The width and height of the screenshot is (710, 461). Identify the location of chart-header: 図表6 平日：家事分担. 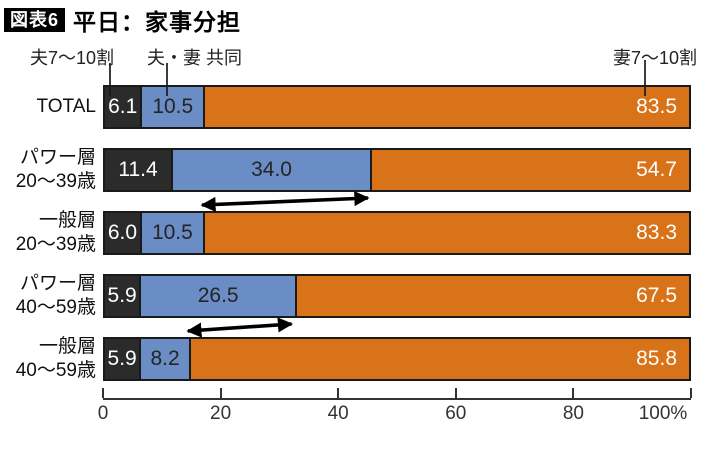
(122, 20).